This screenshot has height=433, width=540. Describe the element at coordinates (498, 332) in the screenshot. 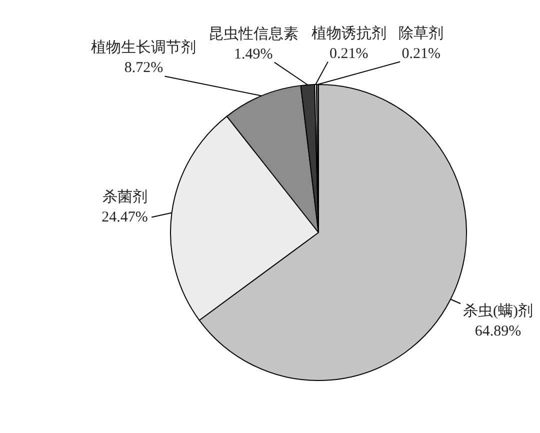

I see `data-label: 64.89%` at that location.